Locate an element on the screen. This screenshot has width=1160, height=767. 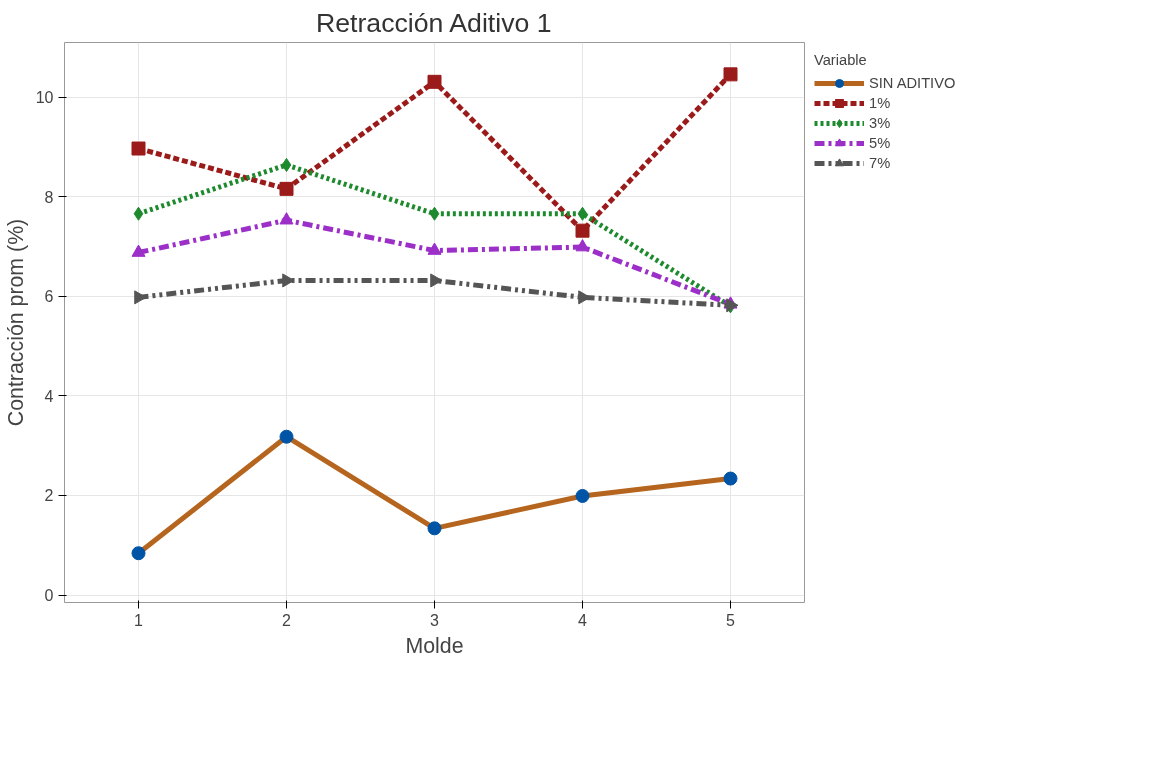
chart-title: Retracción Aditivo 1 is located at coordinates (433, 22).